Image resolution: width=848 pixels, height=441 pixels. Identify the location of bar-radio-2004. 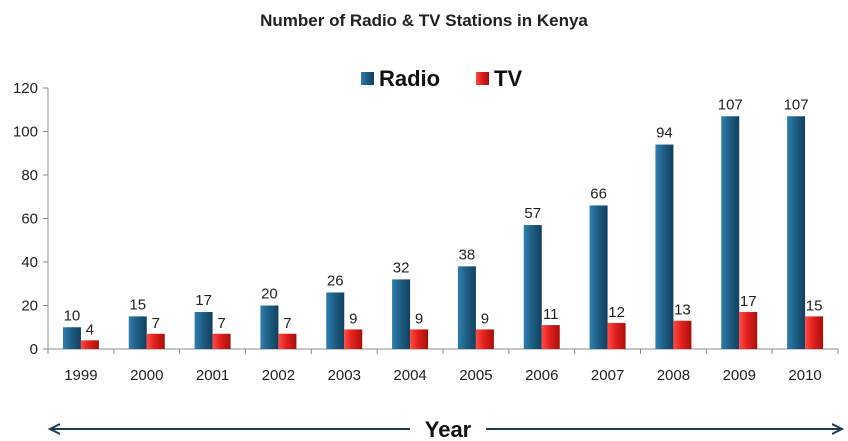
(401, 314).